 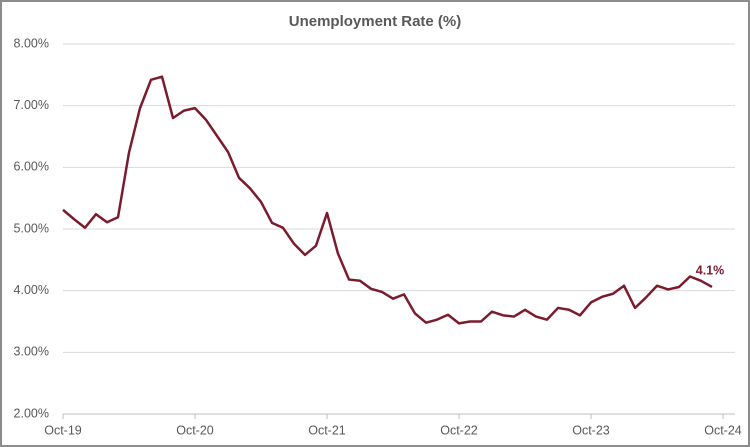 I want to click on x-tick-label: Oct-23, so click(x=591, y=430).